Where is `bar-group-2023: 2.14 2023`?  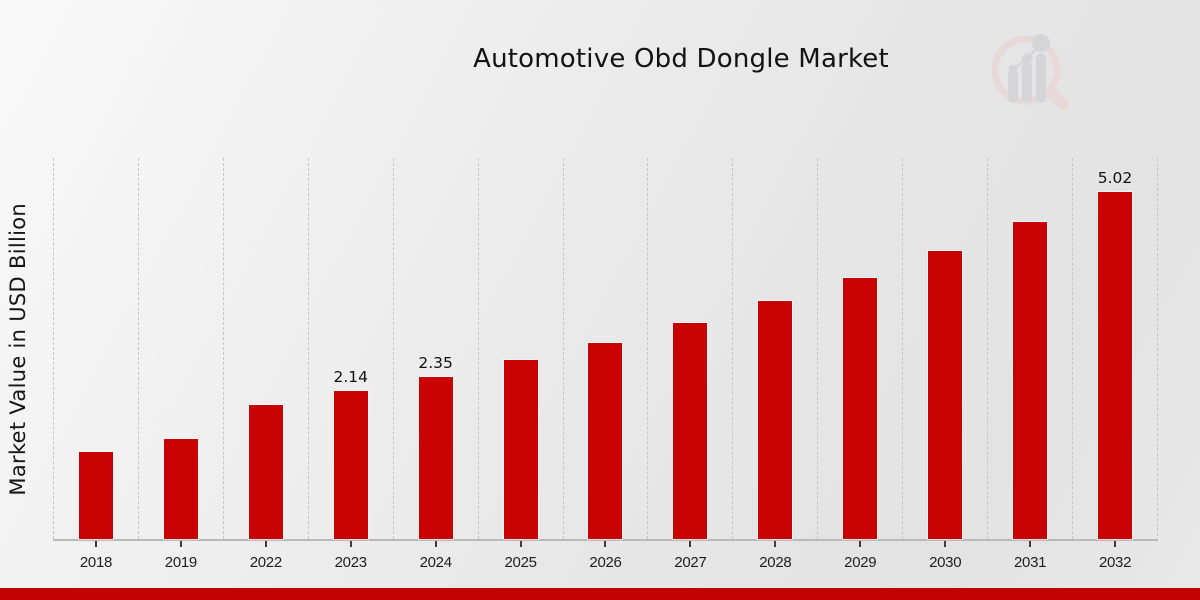 bar-group-2023: 2.14 2023 is located at coordinates (350, 364).